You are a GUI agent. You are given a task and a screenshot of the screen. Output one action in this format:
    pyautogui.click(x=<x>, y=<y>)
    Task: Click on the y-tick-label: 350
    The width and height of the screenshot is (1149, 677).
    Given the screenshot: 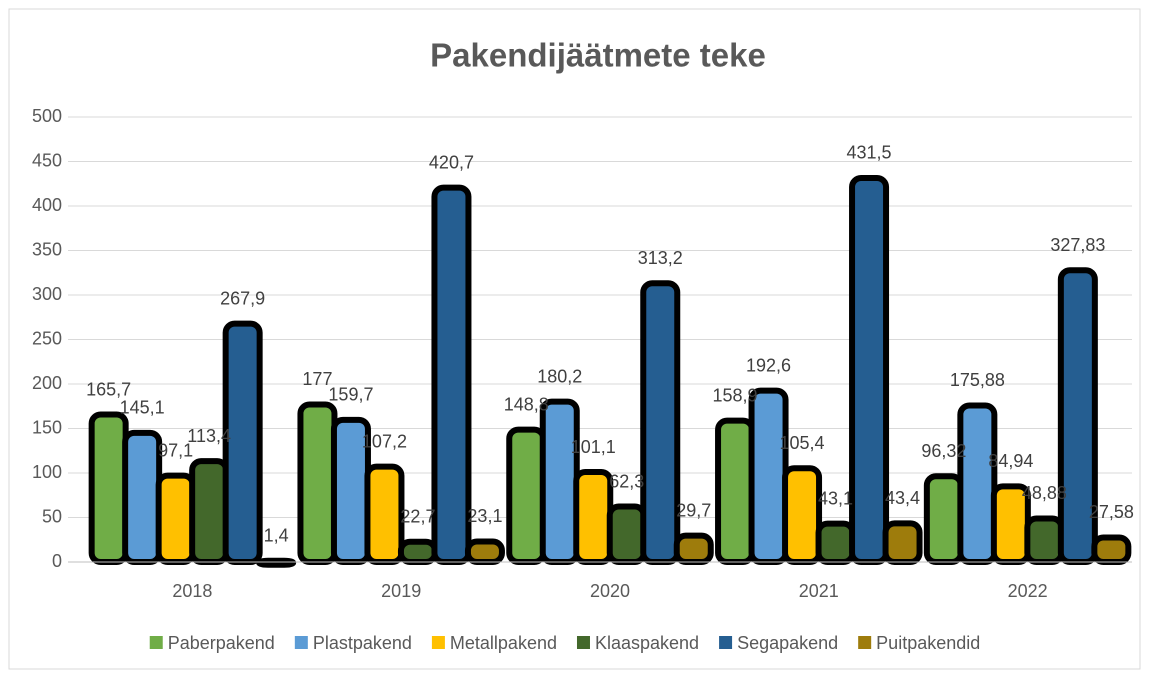 What is the action you would take?
    pyautogui.click(x=47, y=249)
    